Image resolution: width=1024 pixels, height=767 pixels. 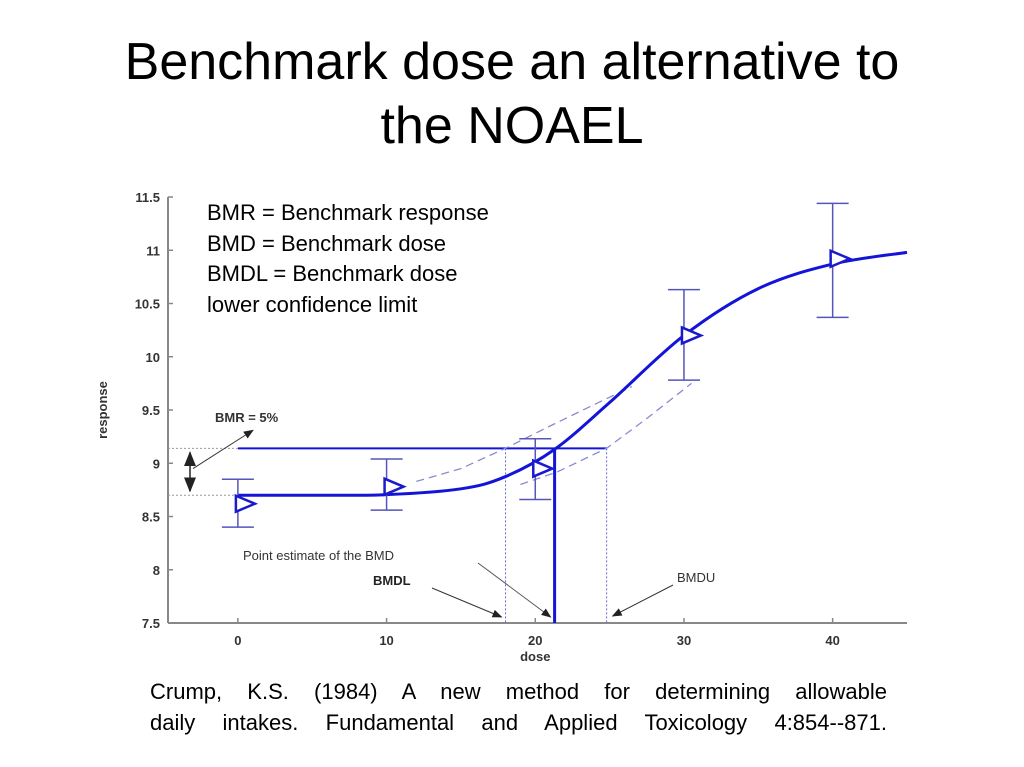 I want to click on y-tick-label: 10.5, so click(x=147, y=304).